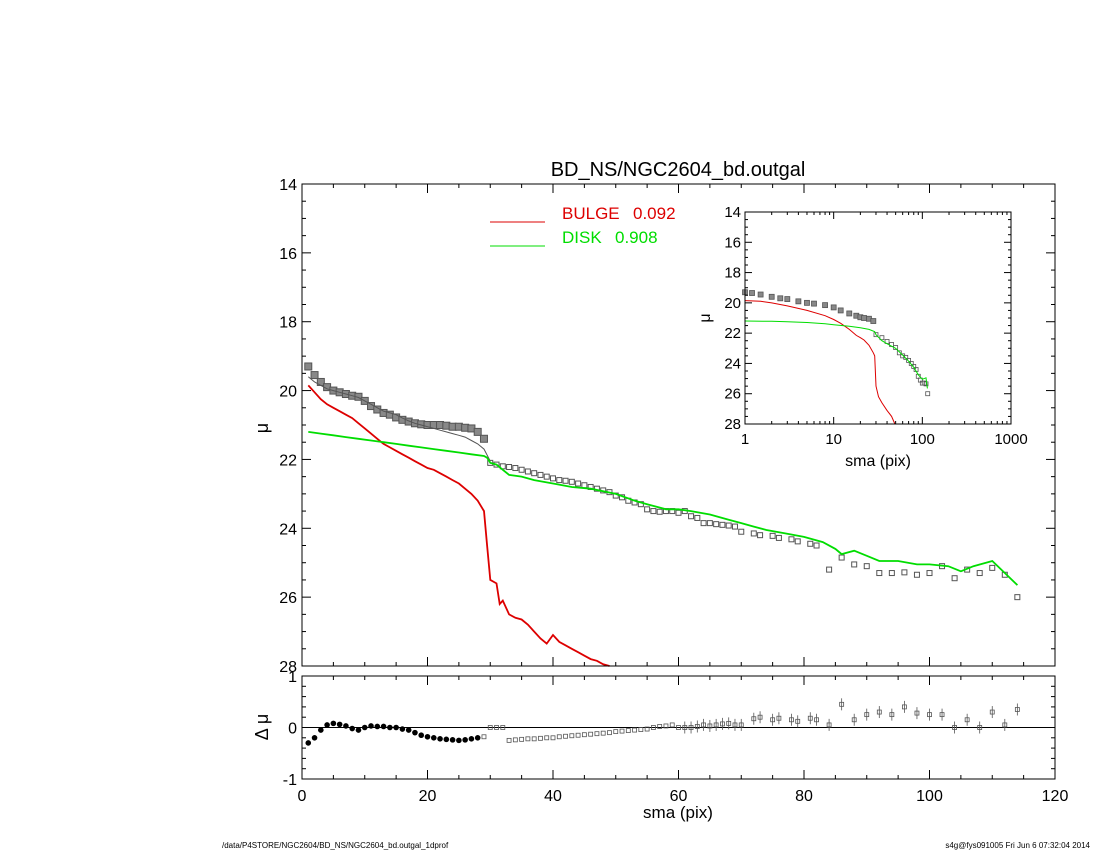 The image size is (1100, 850). I want to click on main-disk-line, so click(663, 508).